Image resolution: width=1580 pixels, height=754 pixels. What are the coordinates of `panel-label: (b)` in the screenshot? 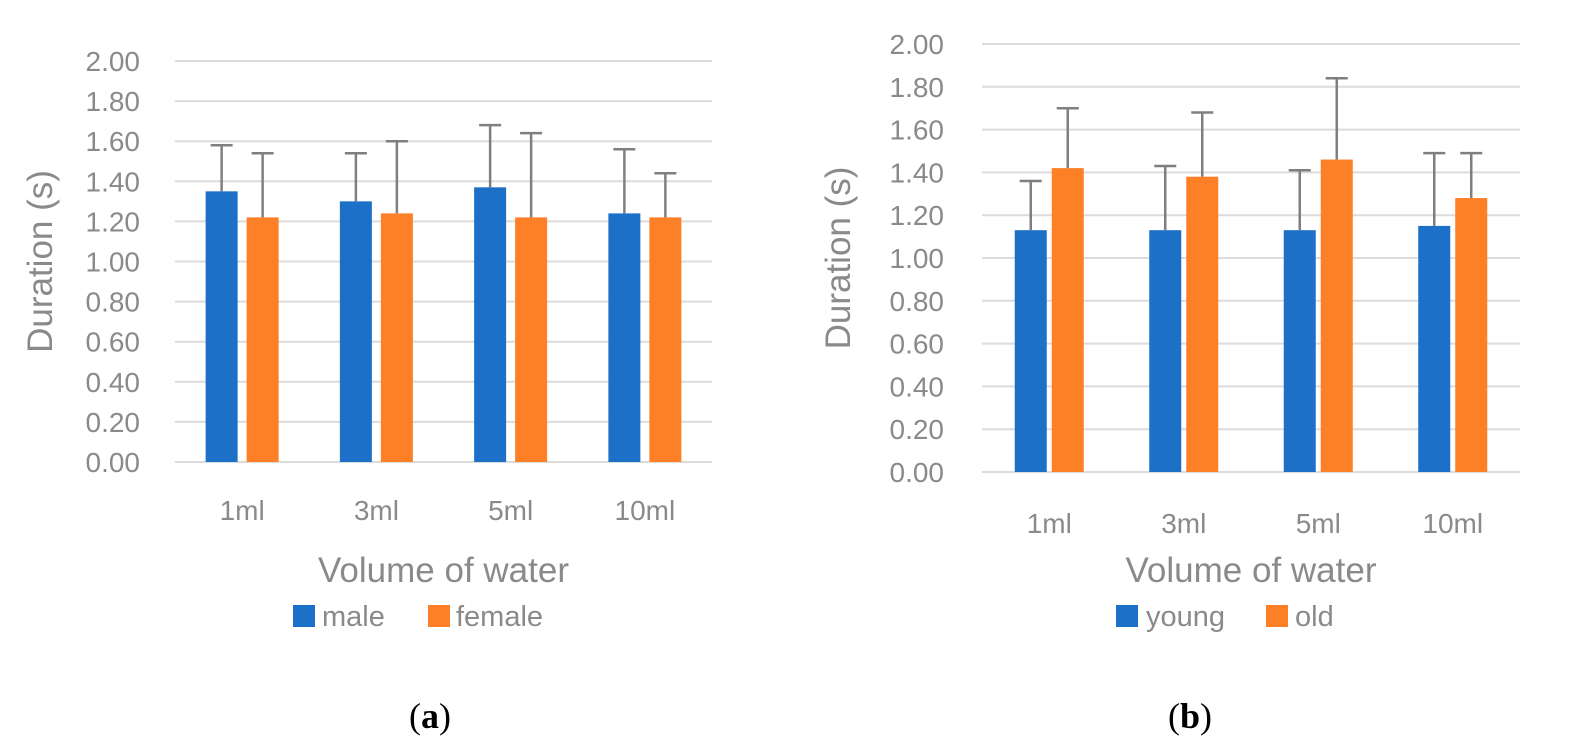 It's located at (1190, 716).